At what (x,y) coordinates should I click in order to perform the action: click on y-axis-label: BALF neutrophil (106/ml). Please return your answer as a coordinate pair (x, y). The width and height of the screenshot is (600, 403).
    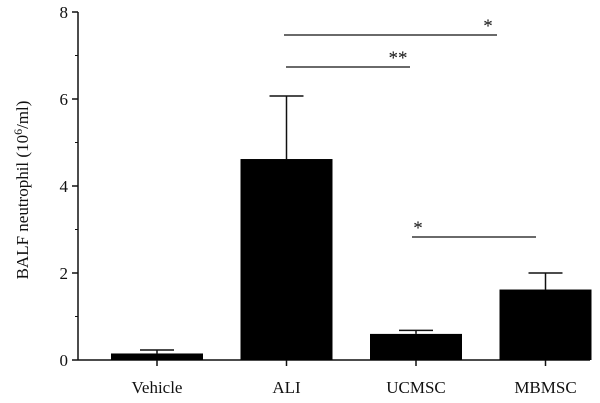
    Looking at the image, I should click on (21, 190).